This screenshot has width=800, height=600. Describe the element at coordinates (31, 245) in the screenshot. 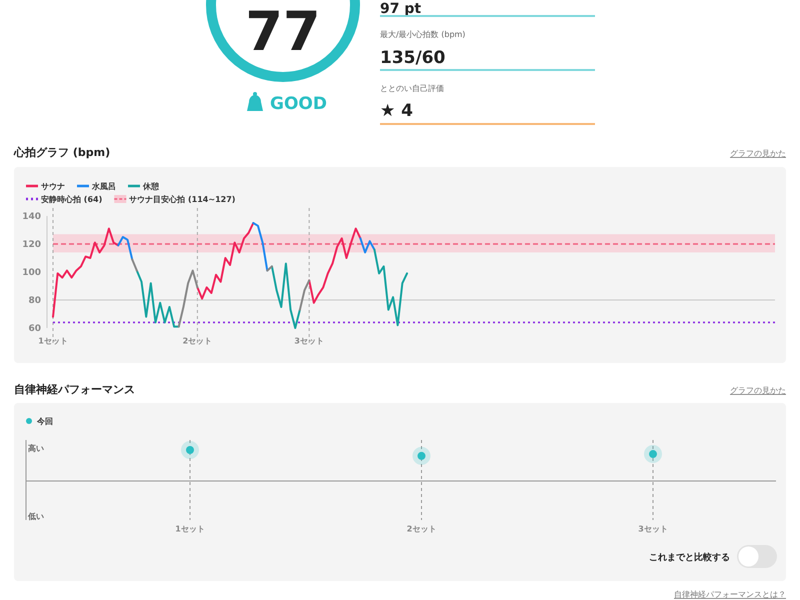

I see `y-tick-label: 120` at that location.